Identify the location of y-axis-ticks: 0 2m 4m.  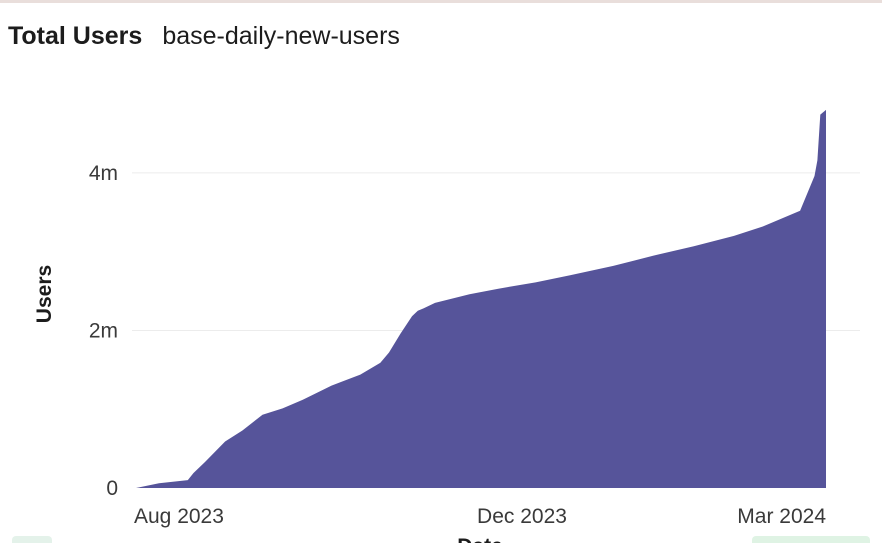
(103, 331).